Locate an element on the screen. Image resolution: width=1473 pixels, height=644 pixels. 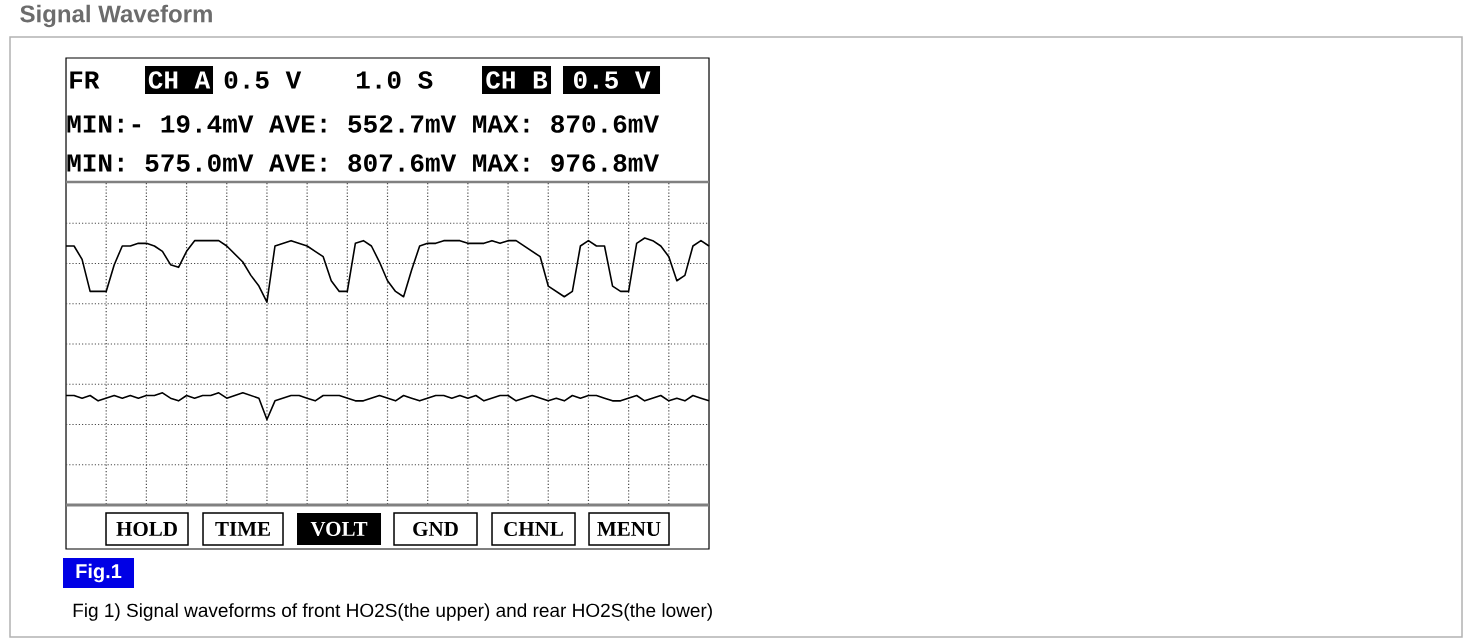
text: CH B is located at coordinates (517, 80).